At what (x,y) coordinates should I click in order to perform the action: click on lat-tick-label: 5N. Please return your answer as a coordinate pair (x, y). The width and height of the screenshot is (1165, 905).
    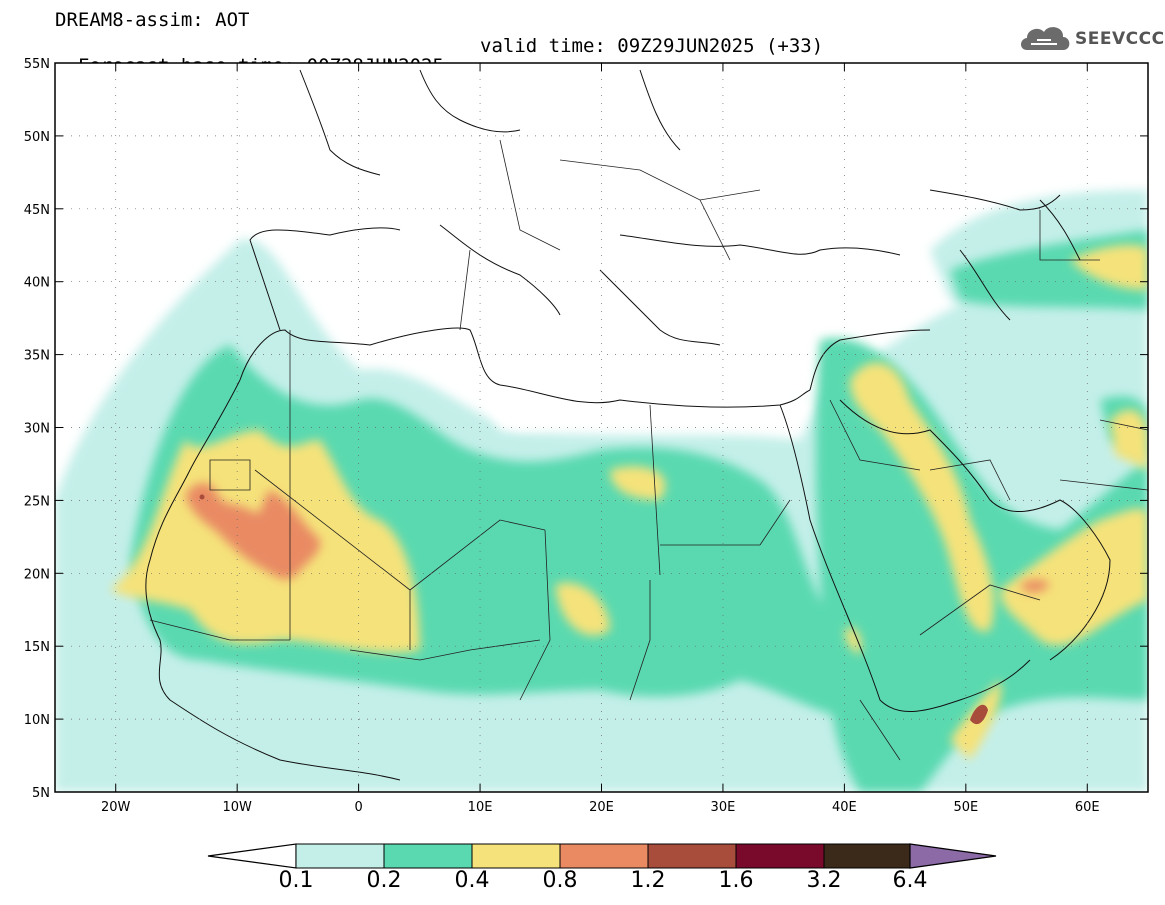
    Looking at the image, I should click on (41, 793).